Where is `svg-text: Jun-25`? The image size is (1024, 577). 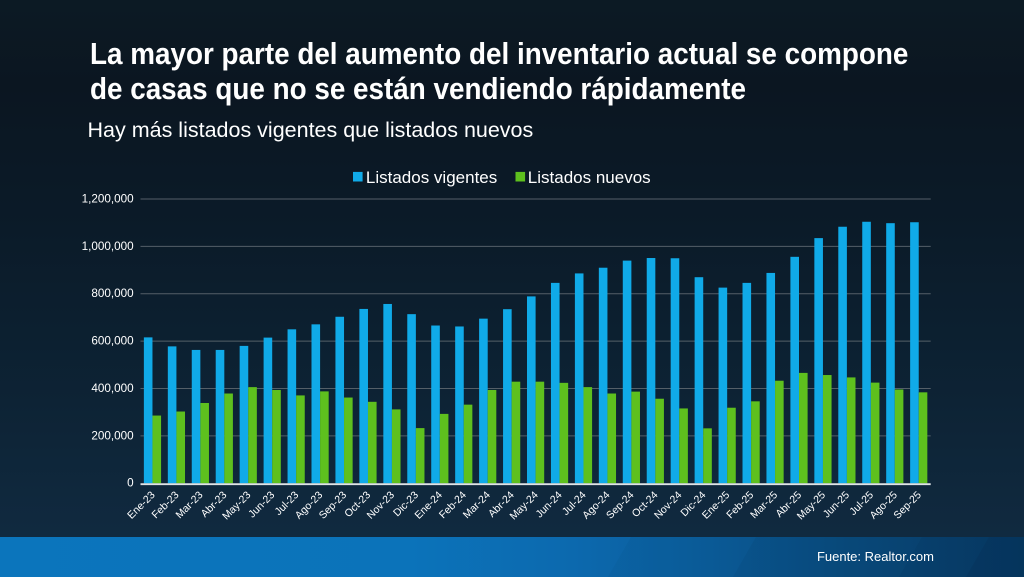
svg-text: Jun-25 is located at coordinates (836, 504).